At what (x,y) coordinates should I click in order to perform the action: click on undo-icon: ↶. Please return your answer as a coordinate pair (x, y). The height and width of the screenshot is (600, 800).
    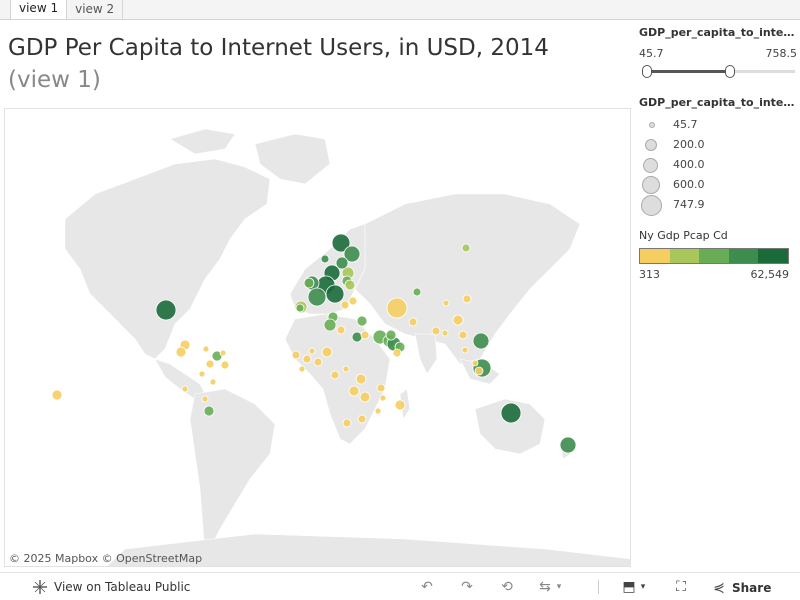
    Looking at the image, I should click on (427, 587).